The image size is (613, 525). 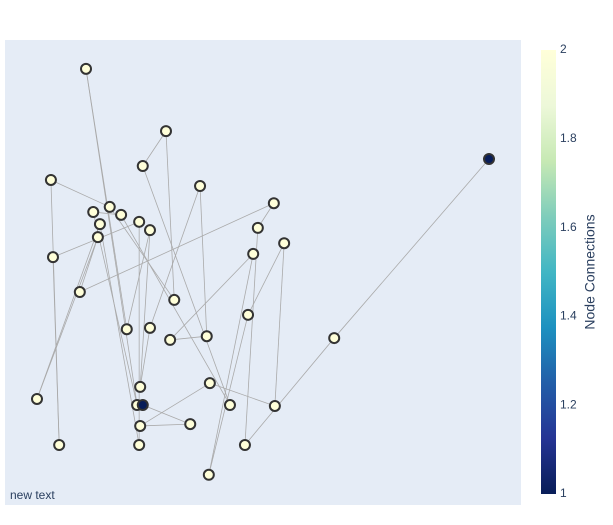 What do you see at coordinates (548, 272) in the screenshot?
I see `colorbar` at bounding box center [548, 272].